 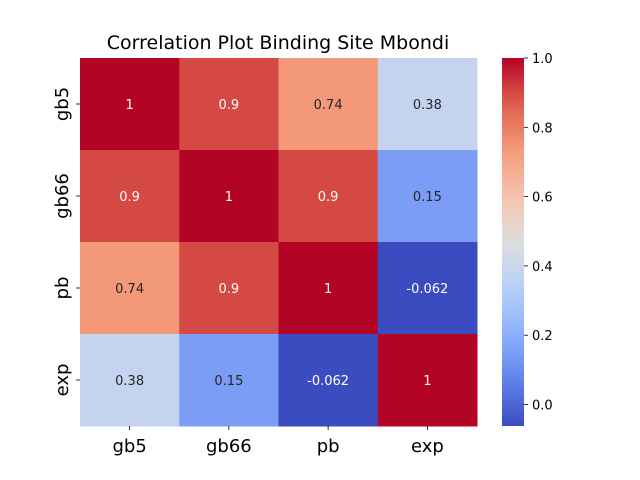 What do you see at coordinates (542, 198) in the screenshot?
I see `colorbar-tick-label: 0.6` at bounding box center [542, 198].